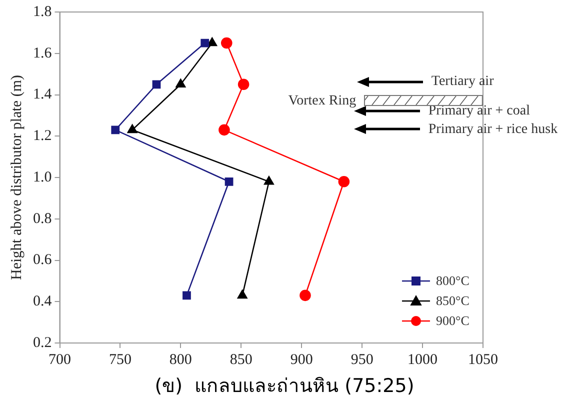  I want to click on x-tick-label: 800, so click(180, 360).